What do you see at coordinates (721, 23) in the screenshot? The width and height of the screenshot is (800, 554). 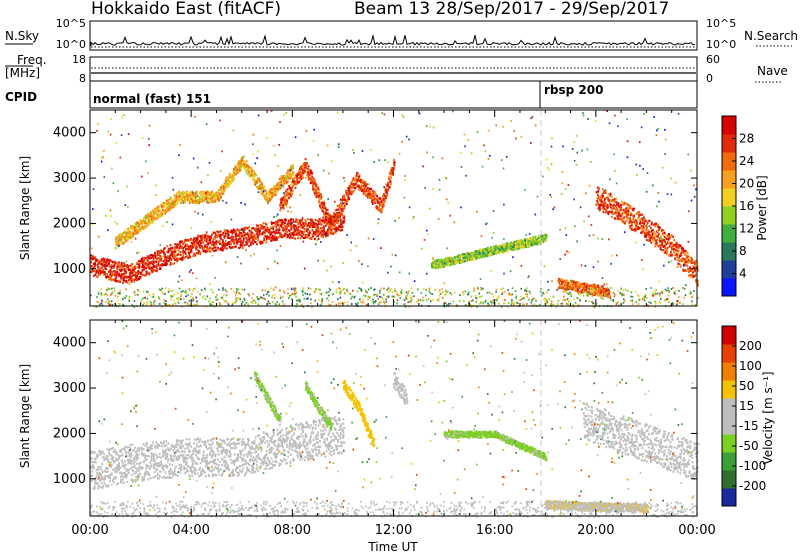 I see `noise-right-tick-top: 10^5` at bounding box center [721, 23].